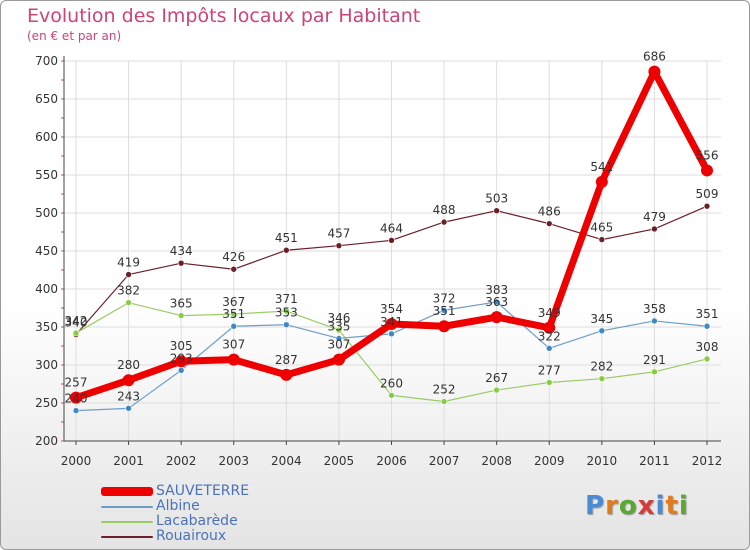 This screenshot has height=550, width=750. I want to click on x-tick-label: 2004, so click(286, 461).